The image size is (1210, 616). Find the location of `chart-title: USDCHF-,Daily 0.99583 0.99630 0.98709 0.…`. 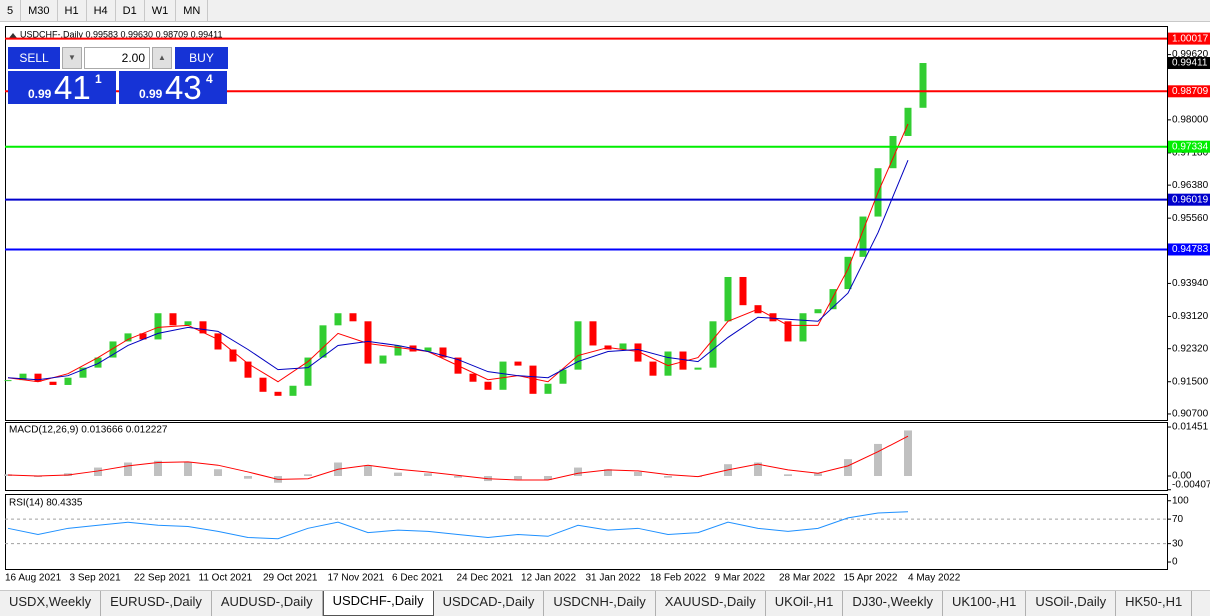

chart-title: USDCHF-,Daily 0.99583 0.99630 0.98709 0.… is located at coordinates (121, 34).